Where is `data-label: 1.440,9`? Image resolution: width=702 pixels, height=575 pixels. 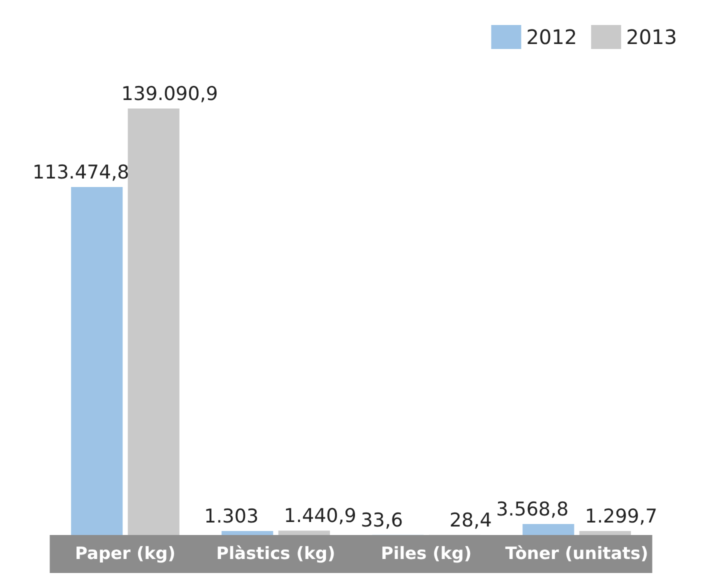 data-label: 1.440,9 is located at coordinates (320, 516).